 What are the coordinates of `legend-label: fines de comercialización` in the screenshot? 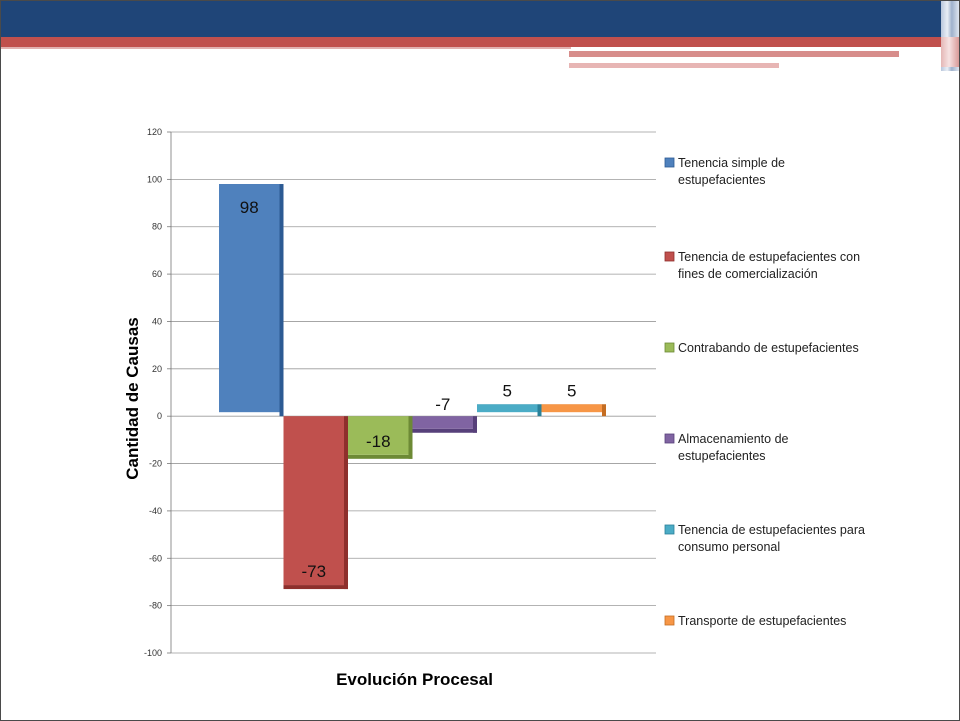 It's located at (748, 274).